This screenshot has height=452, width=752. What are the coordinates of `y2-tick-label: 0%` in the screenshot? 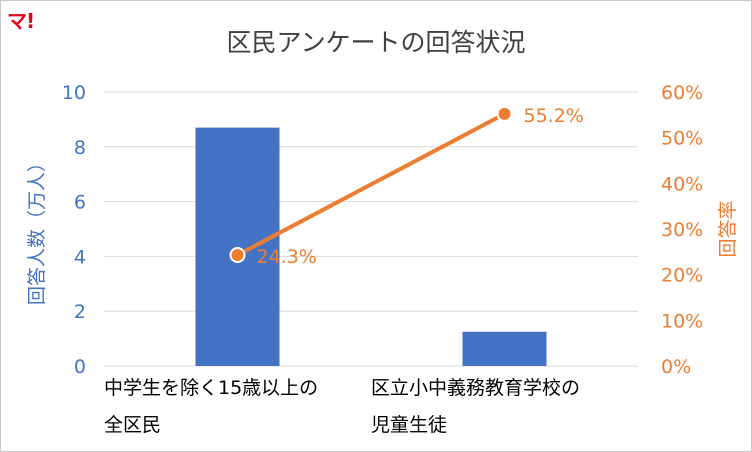 It's located at (676, 367).